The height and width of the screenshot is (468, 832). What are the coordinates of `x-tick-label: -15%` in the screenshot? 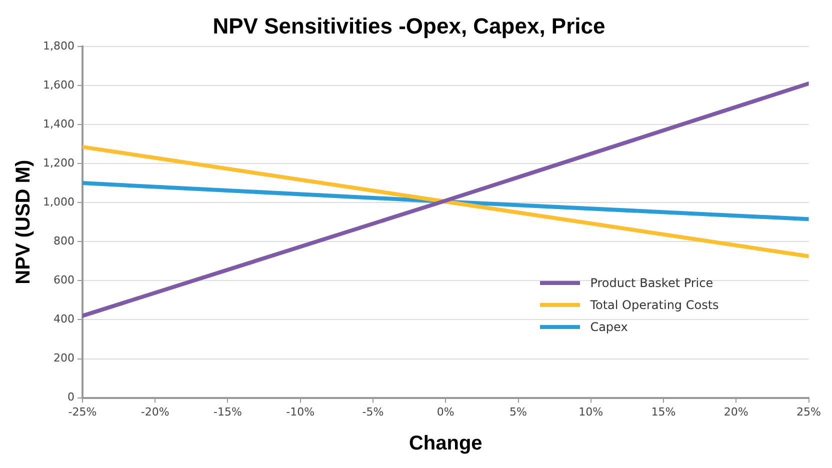 It's located at (228, 411).